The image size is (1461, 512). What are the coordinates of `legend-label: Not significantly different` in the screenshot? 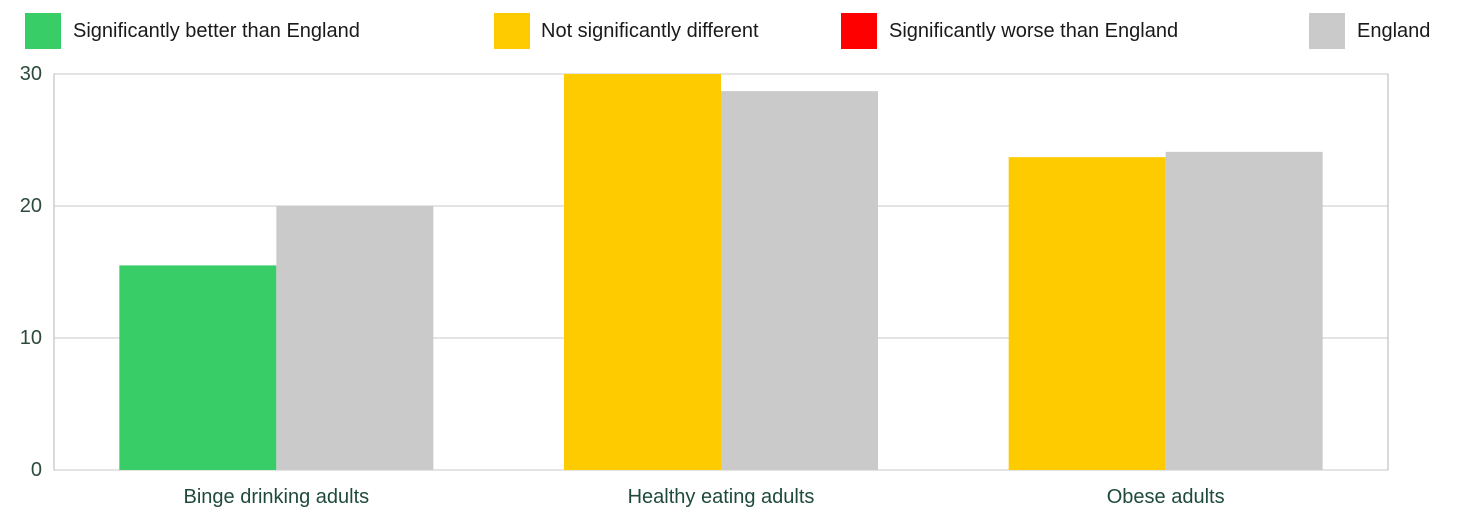 It's located at (650, 31).